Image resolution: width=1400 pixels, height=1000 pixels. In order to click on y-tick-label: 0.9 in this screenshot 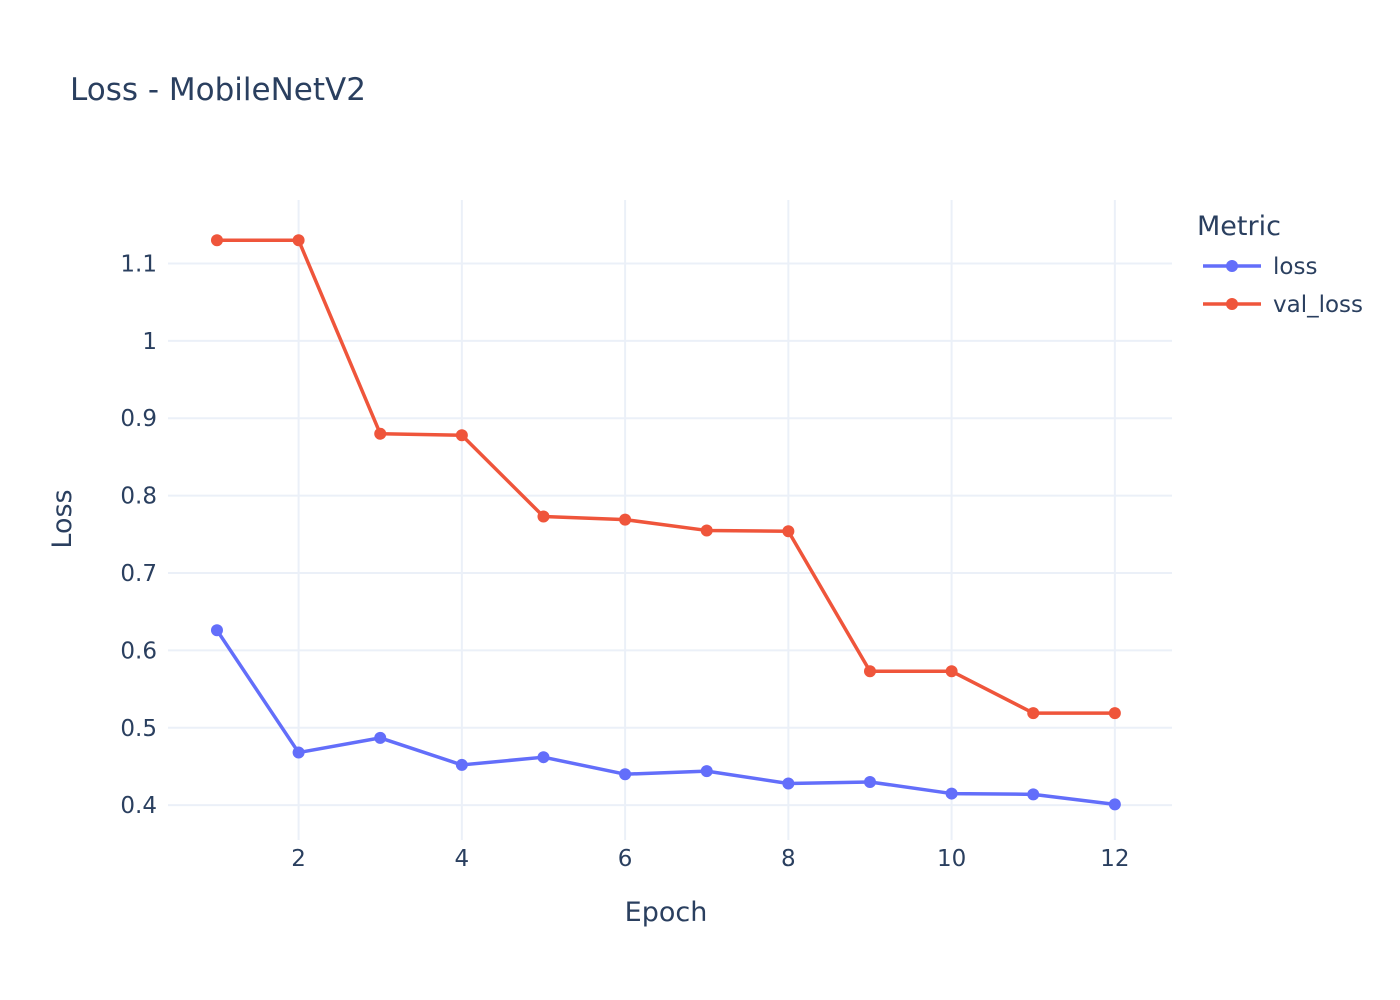, I will do `click(138, 419)`.